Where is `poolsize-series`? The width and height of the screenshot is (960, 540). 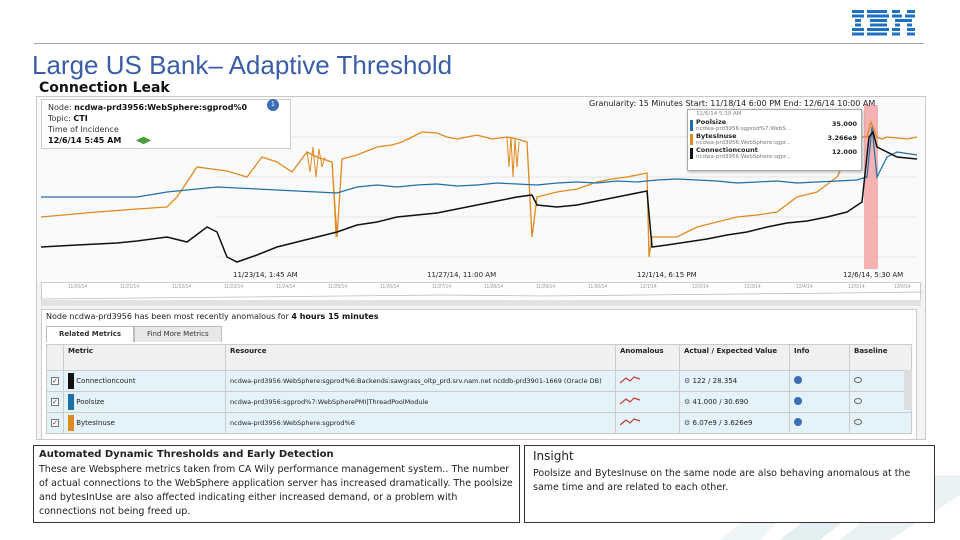 poolsize-series is located at coordinates (479, 162).